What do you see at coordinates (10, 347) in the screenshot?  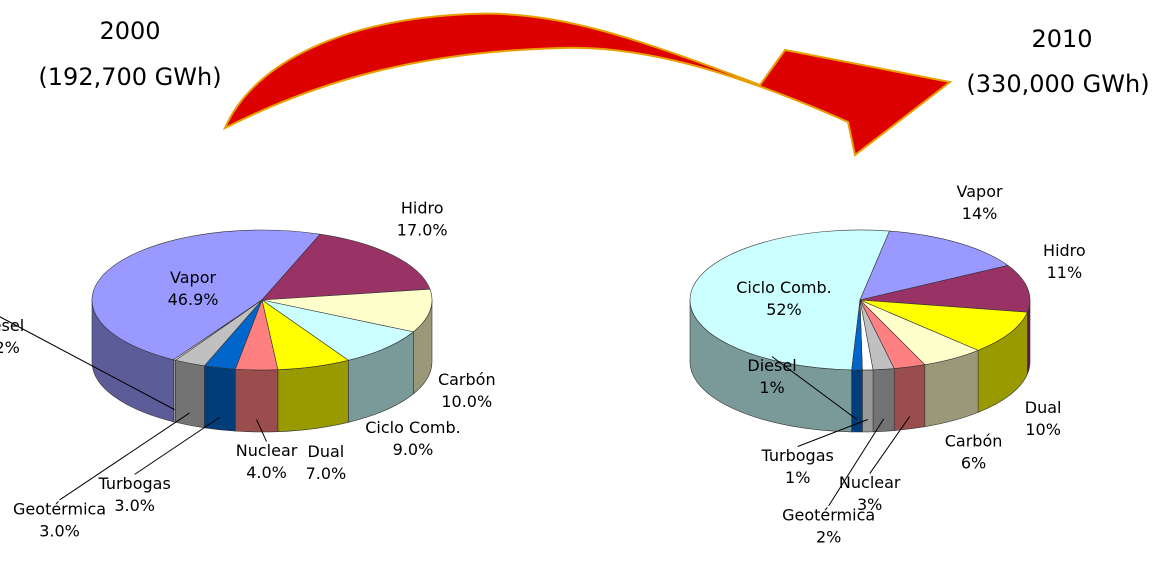 I see `slice-value: 0.2%` at bounding box center [10, 347].